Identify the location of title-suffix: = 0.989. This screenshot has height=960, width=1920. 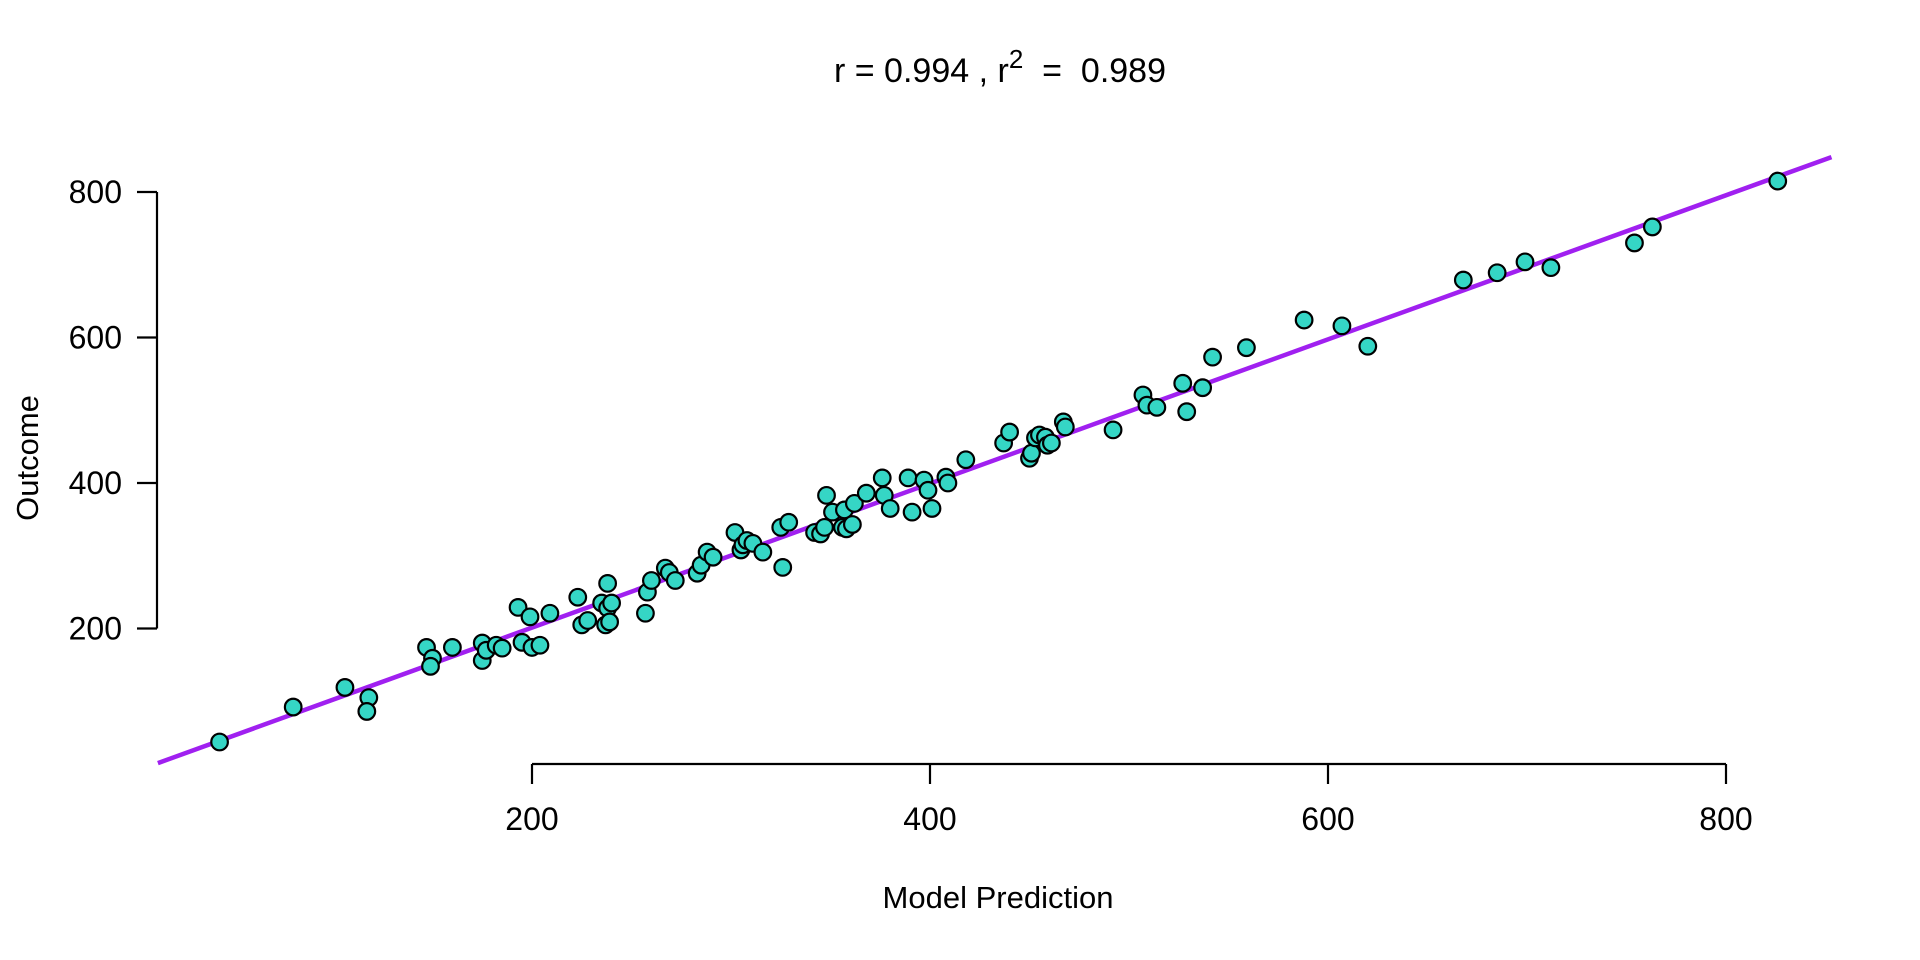
(1095, 71).